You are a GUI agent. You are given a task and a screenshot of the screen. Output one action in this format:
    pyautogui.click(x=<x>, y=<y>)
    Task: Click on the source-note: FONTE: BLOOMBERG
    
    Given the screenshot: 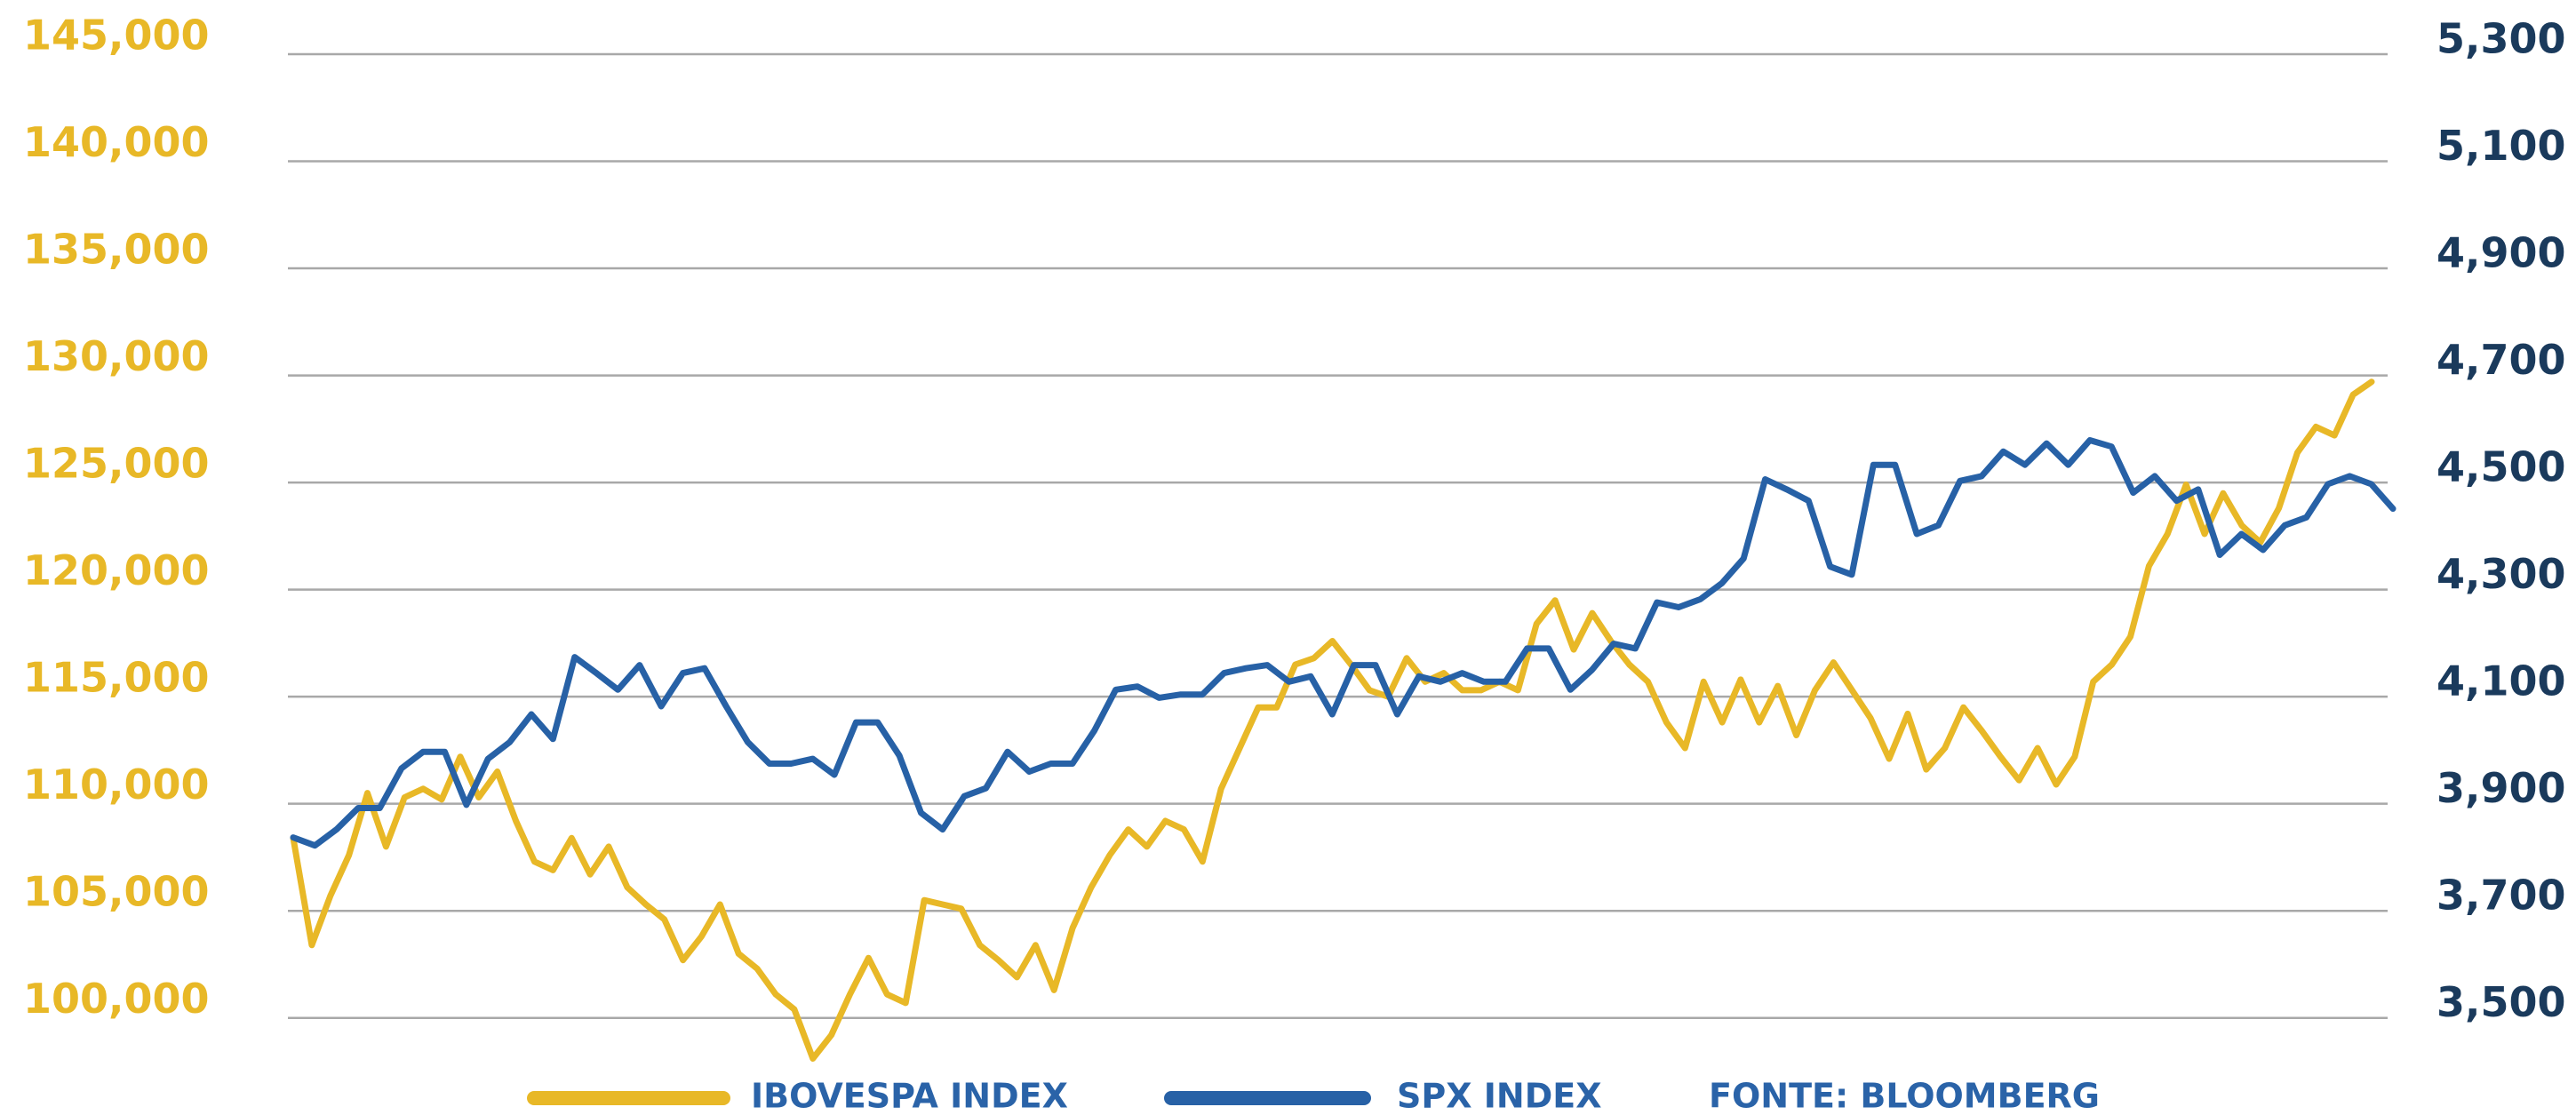 What is the action you would take?
    pyautogui.click(x=1905, y=1096)
    